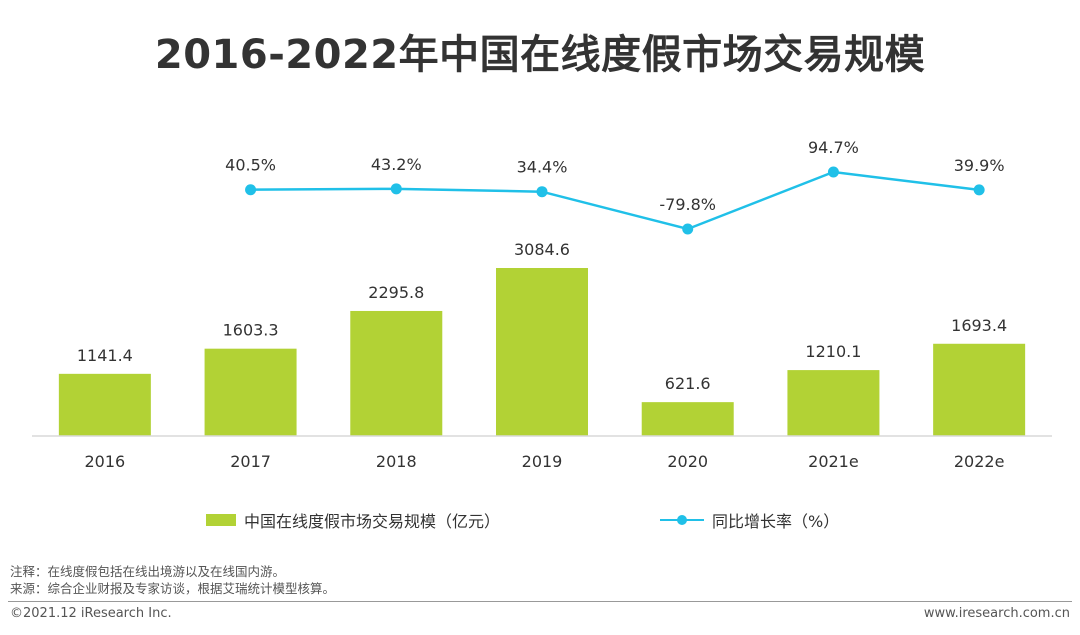 The width and height of the screenshot is (1080, 635). Describe the element at coordinates (173, 588) in the screenshot. I see `source-line: 来源：综合企业财报及专家访谈，根据艾瑞统计模型核算。` at that location.